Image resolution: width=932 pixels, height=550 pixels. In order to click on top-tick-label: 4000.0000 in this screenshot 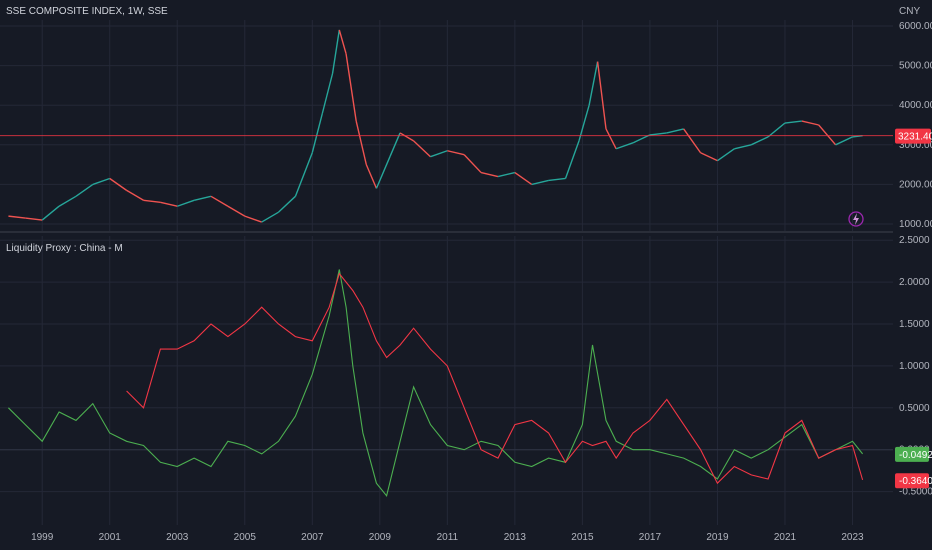, I will do `click(915, 105)`.